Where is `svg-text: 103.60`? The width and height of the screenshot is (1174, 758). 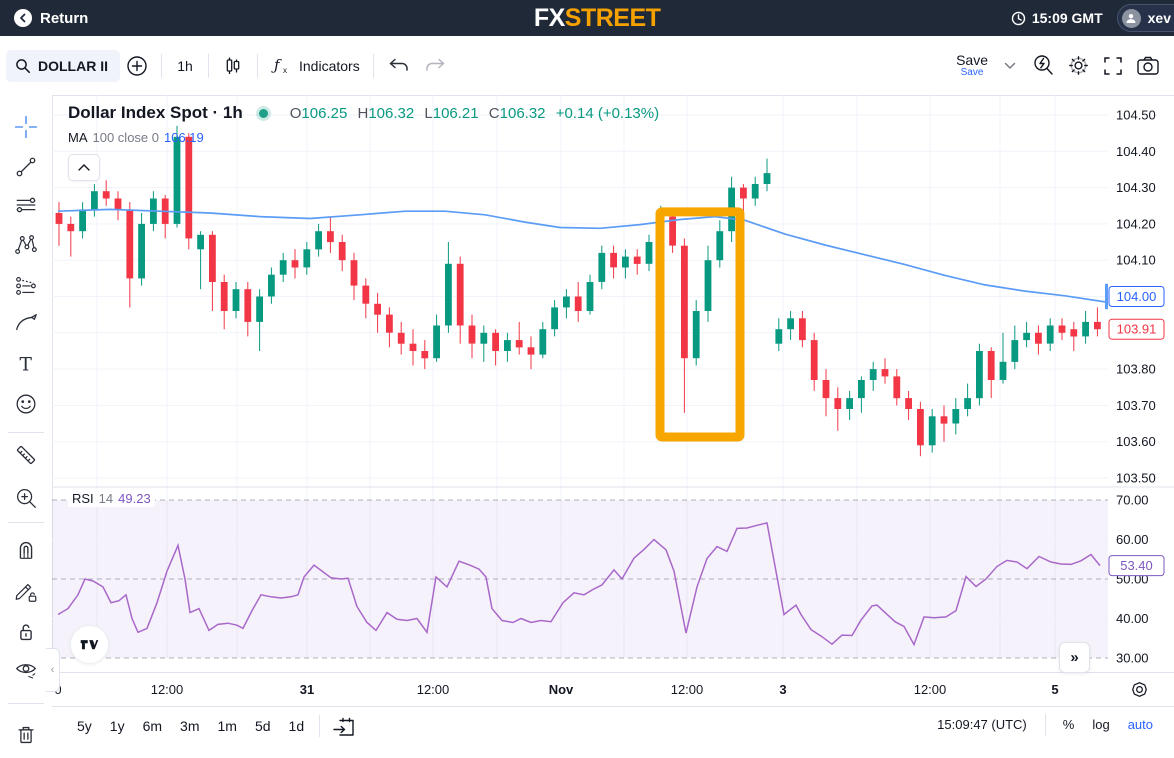
svg-text: 103.60 is located at coordinates (1136, 441).